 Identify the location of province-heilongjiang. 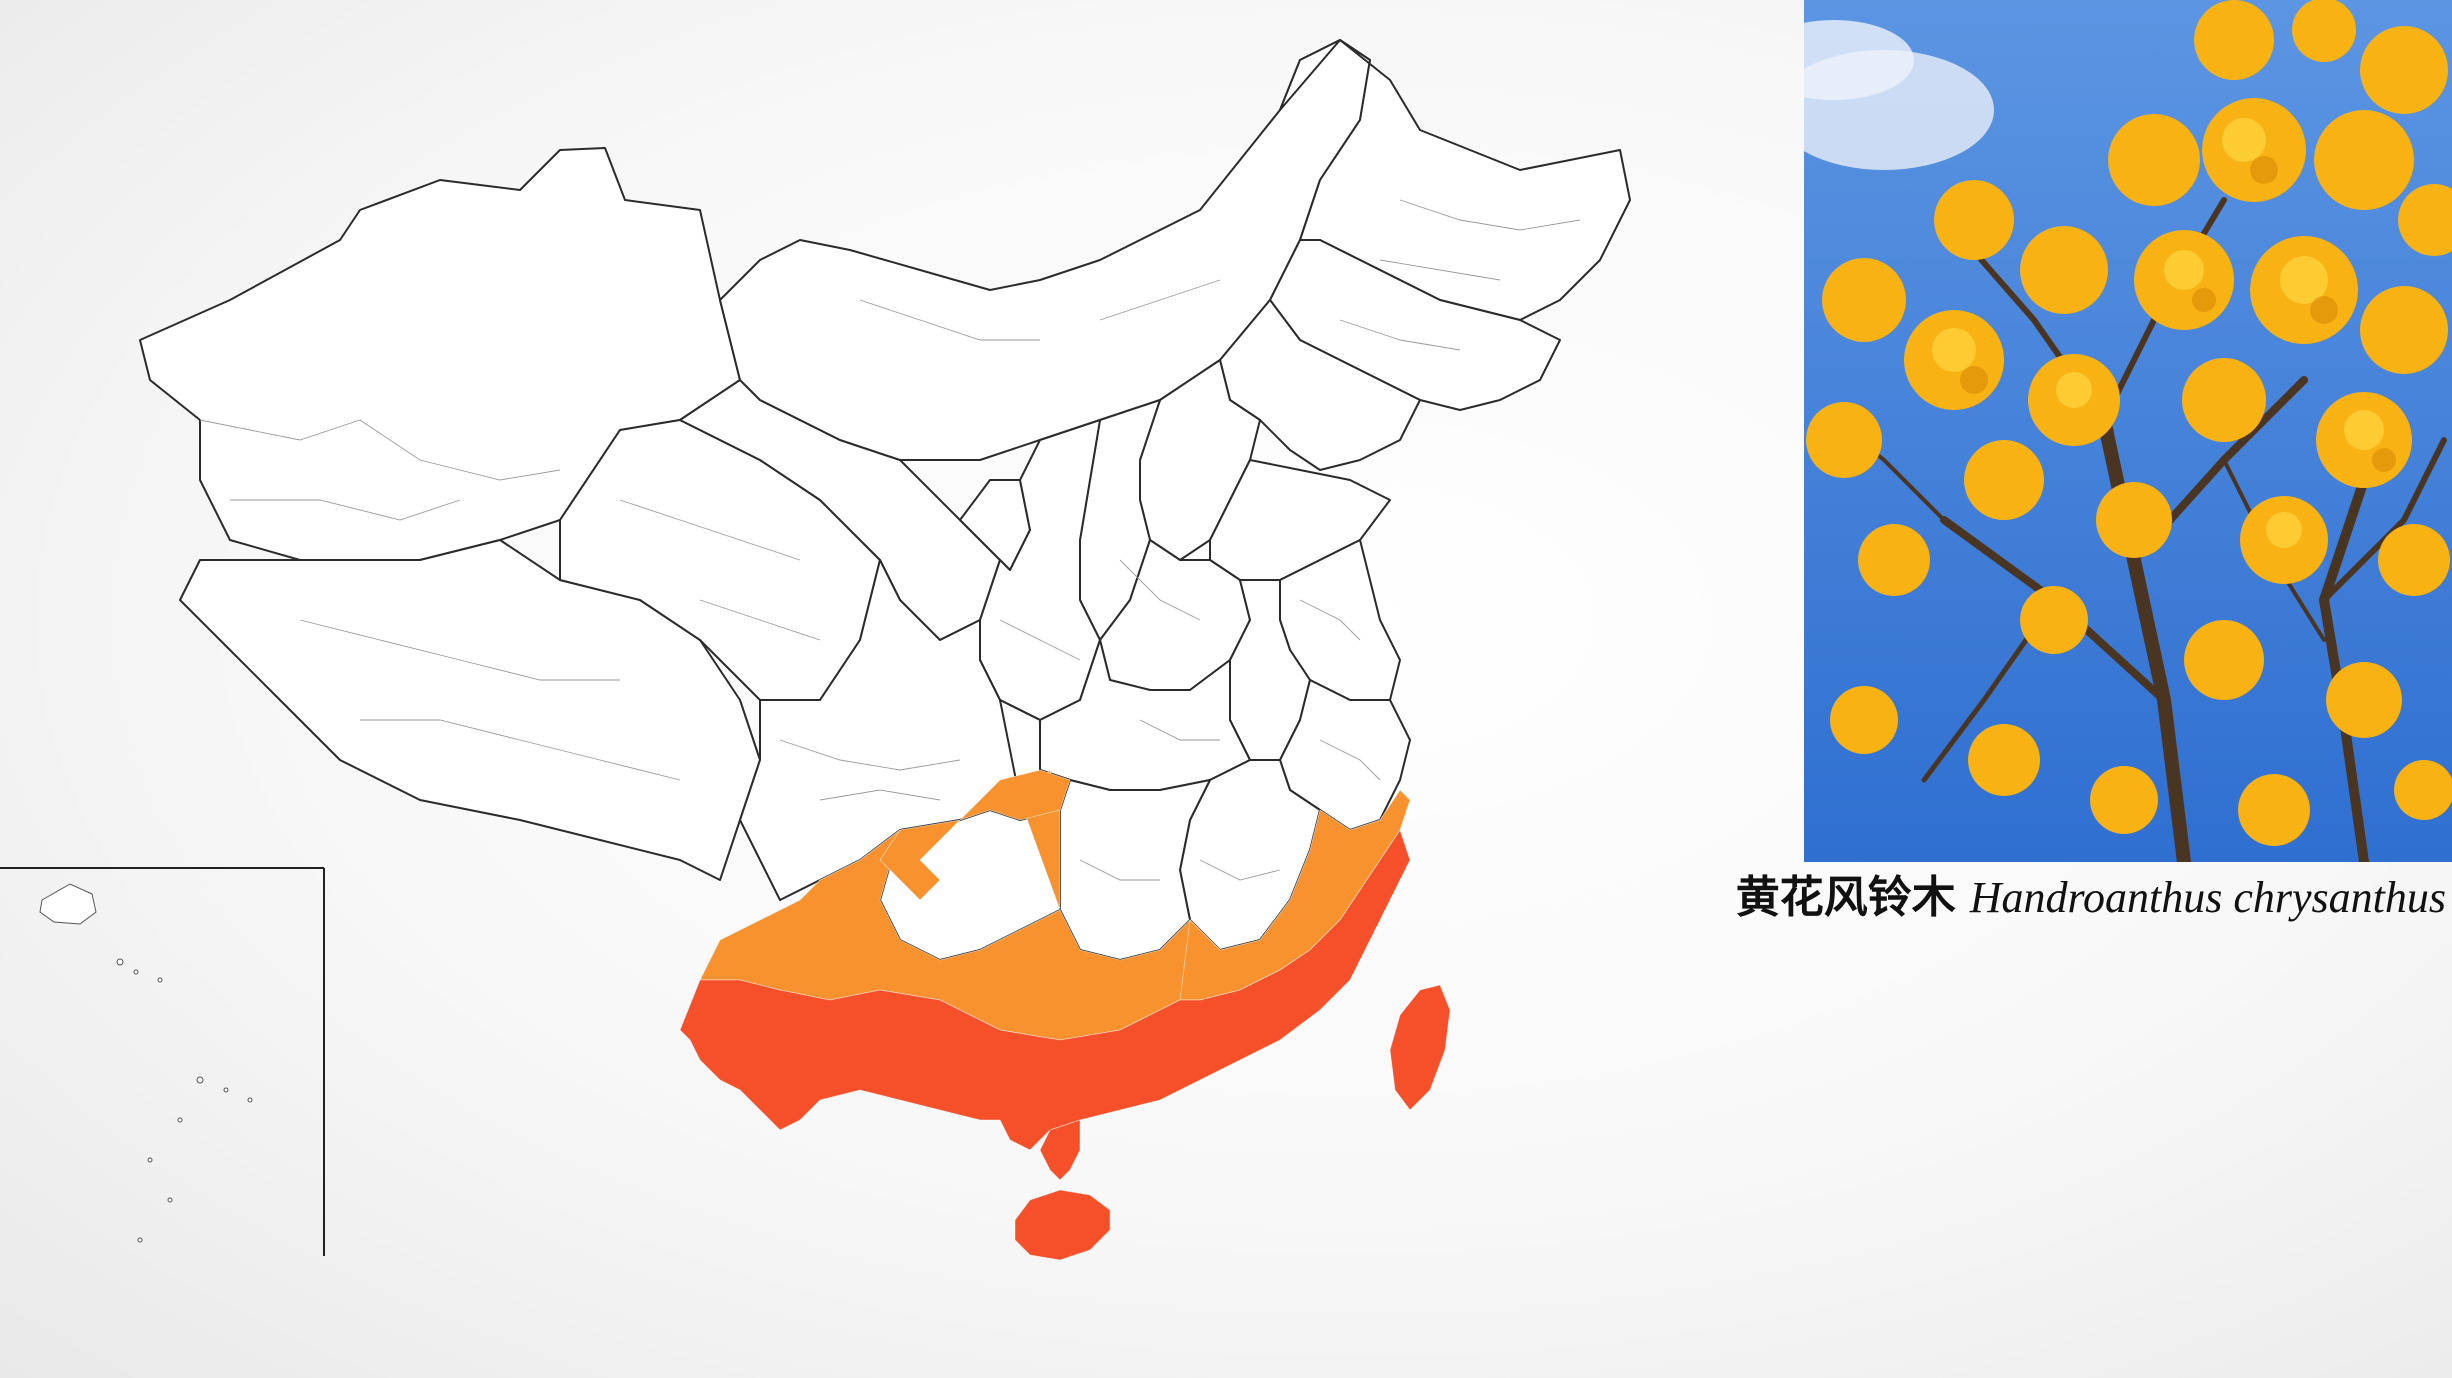
(1455, 180).